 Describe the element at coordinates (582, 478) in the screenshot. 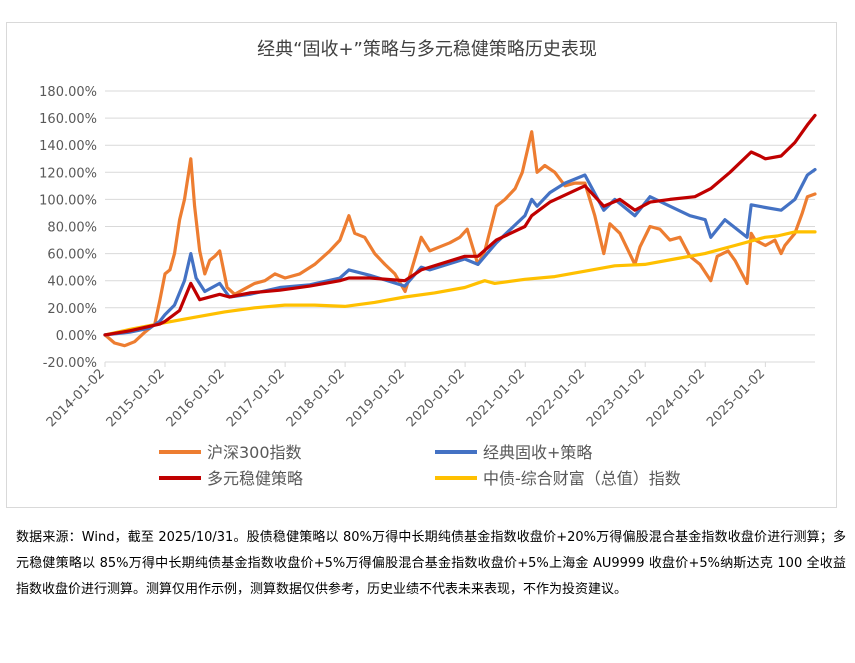

I see `legend-label: 中债-综合财富（总值）指数` at that location.